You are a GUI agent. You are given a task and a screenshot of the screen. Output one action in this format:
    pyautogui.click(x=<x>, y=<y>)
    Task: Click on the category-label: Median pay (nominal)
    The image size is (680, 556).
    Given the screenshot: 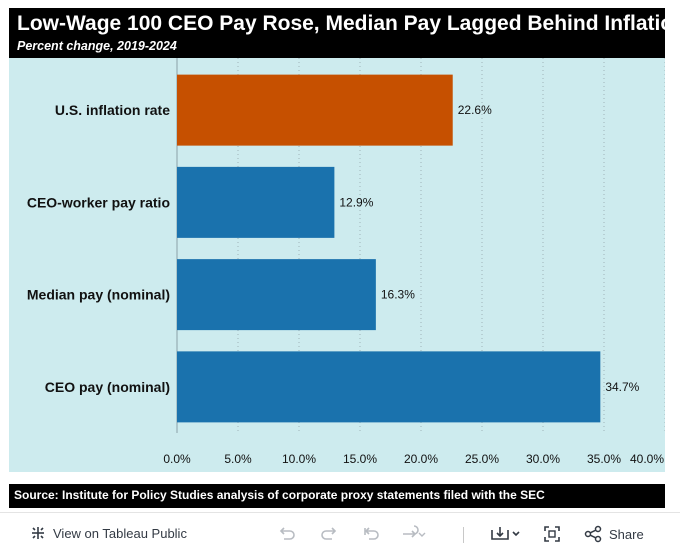 What is the action you would take?
    pyautogui.click(x=98, y=295)
    